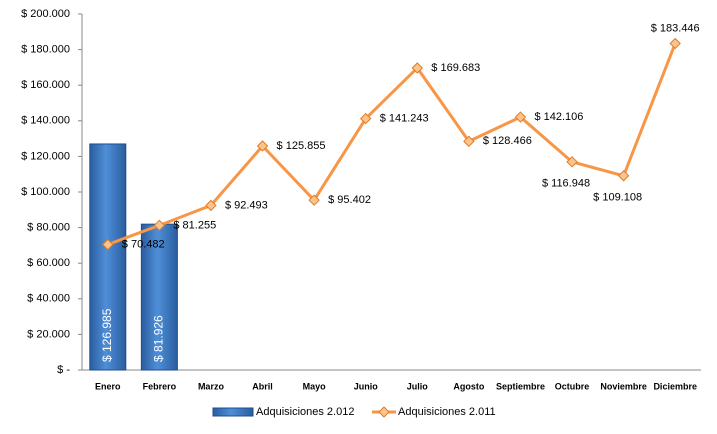 Image resolution: width=717 pixels, height=434 pixels. I want to click on y-tick-label: $ 20.000, so click(48, 334).